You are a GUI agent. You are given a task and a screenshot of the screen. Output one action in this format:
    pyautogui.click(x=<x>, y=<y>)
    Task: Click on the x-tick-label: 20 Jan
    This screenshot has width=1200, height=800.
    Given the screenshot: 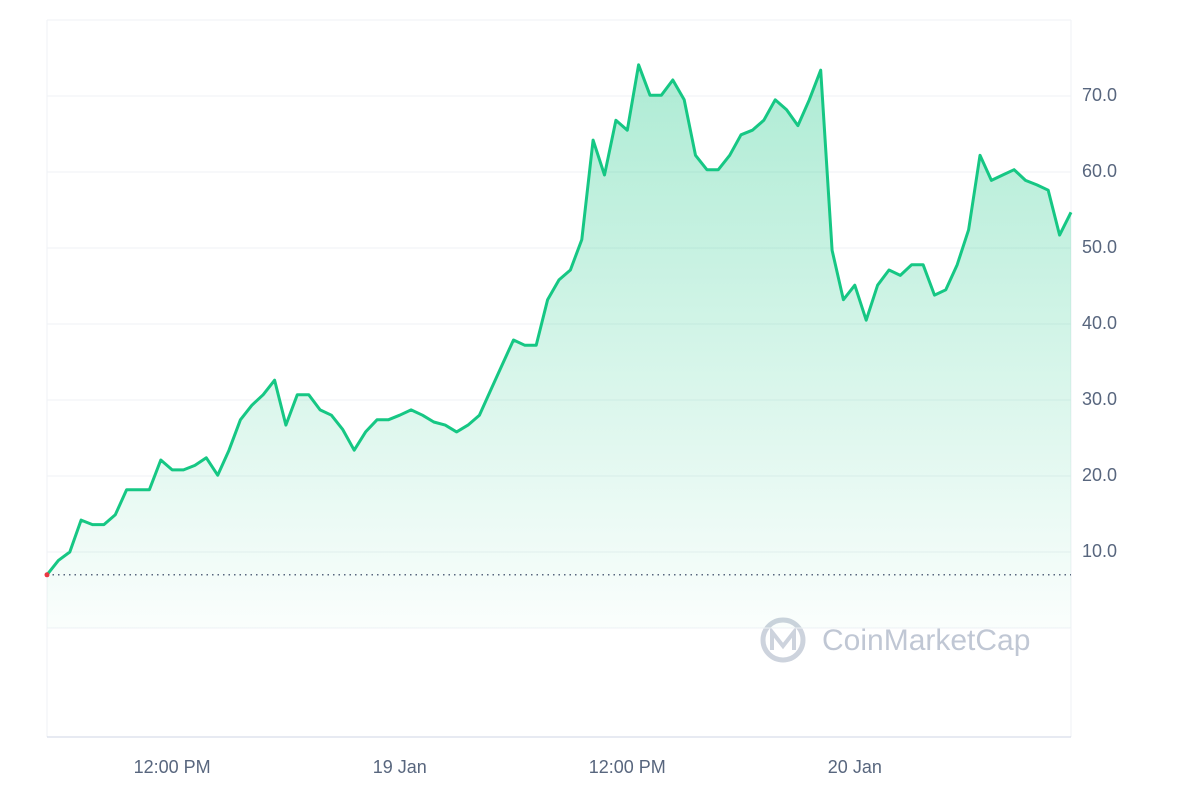 What is the action you would take?
    pyautogui.click(x=855, y=767)
    